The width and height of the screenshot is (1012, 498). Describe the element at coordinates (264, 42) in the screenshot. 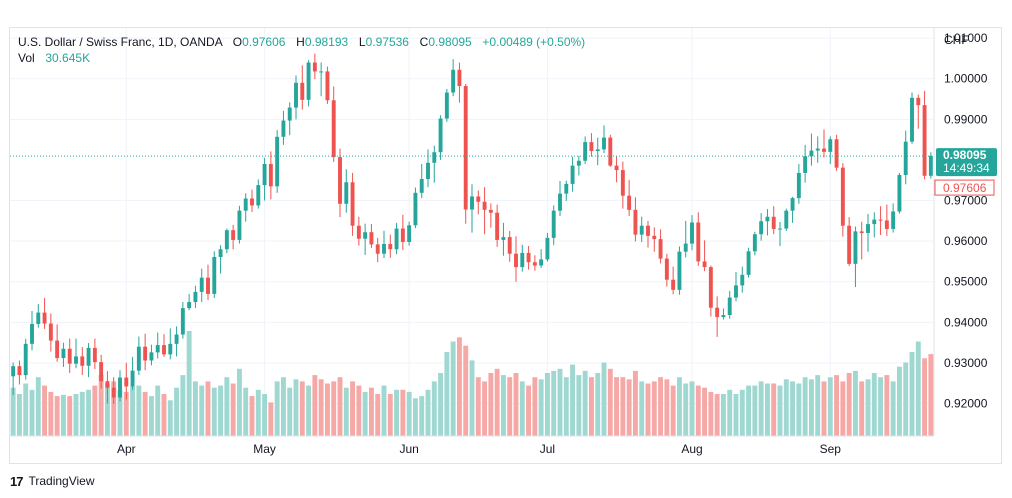

I see `open-value: 0.97606` at that location.